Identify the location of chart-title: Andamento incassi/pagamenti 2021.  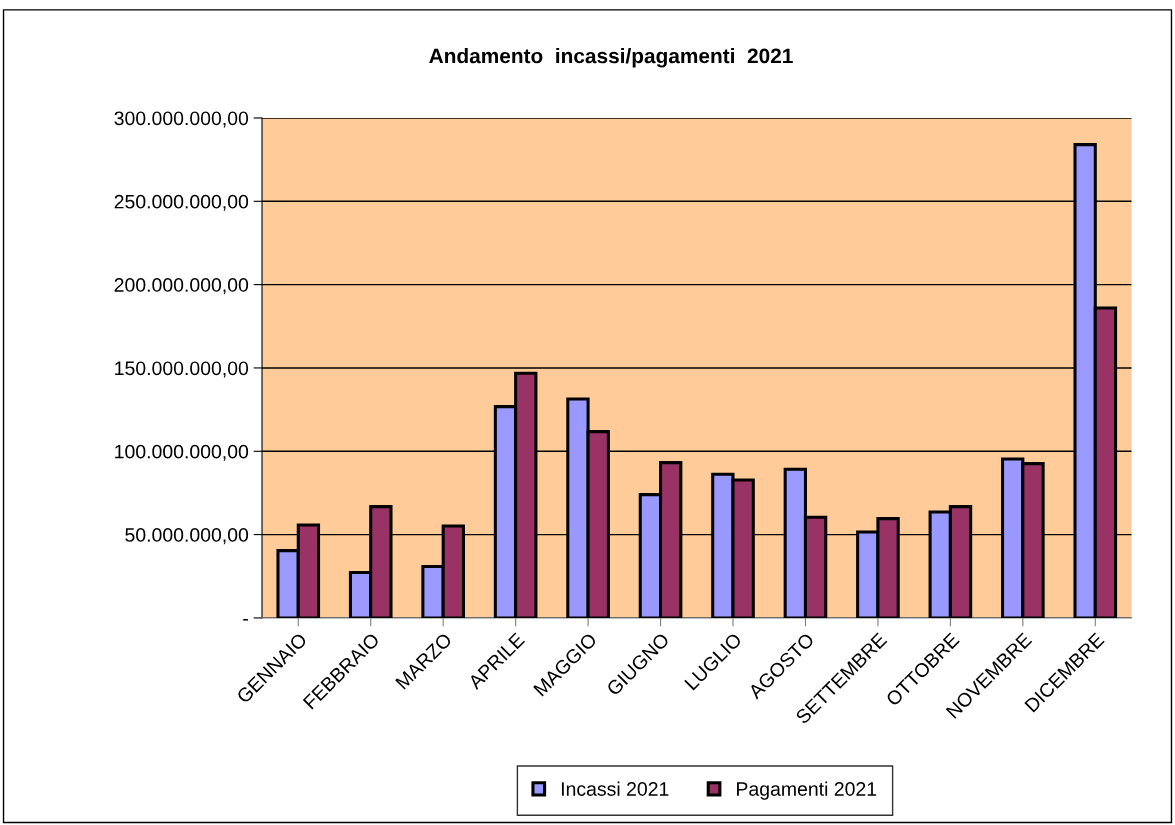
(611, 57).